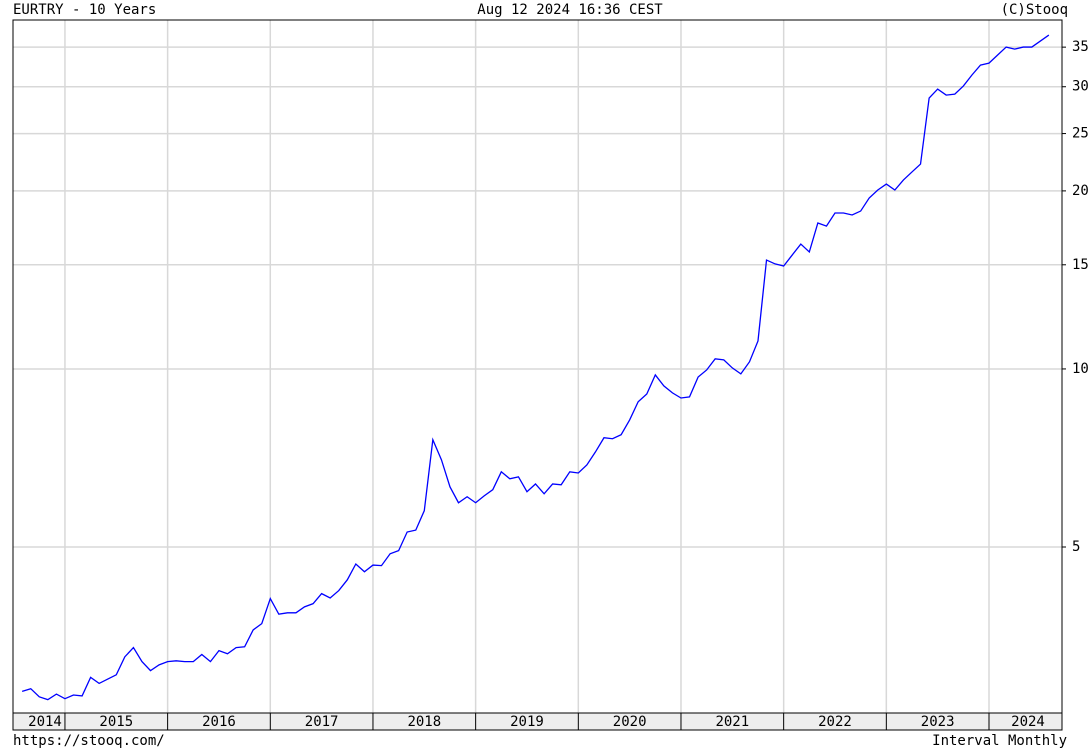 Image resolution: width=1090 pixels, height=750 pixels. I want to click on y-tick-label: 5, so click(1076, 547).